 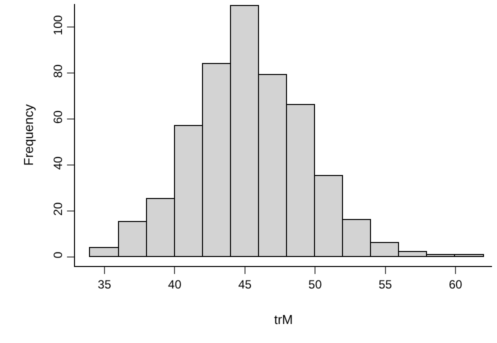 I want to click on y-tick-label: 80, so click(x=58, y=71).